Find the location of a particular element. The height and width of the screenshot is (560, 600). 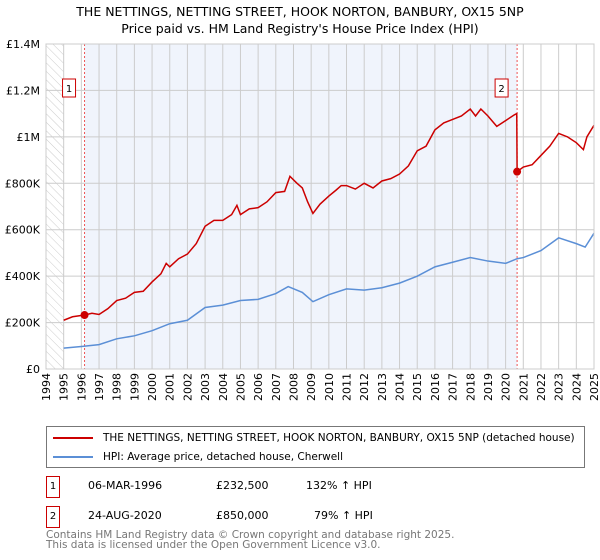

x-tick-label: 2006 is located at coordinates (258, 387).